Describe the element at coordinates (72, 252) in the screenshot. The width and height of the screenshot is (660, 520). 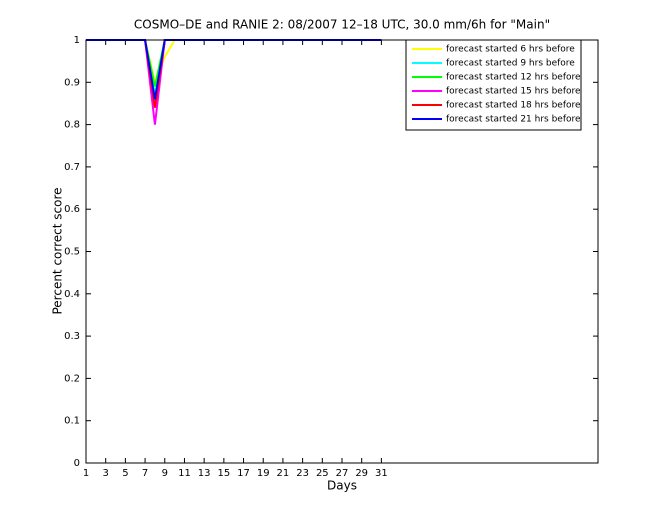
I see `y-tick-label: 0.5` at that location.